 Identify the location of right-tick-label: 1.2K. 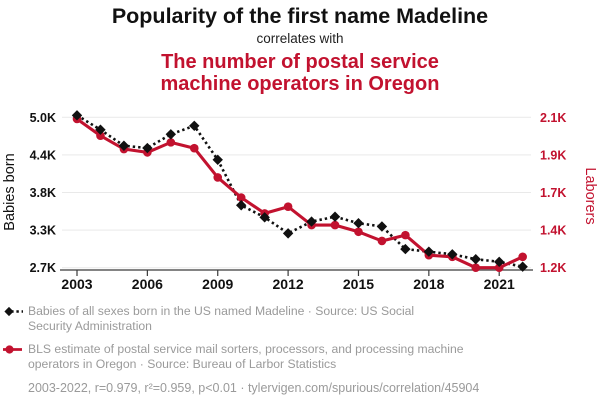
(553, 268).